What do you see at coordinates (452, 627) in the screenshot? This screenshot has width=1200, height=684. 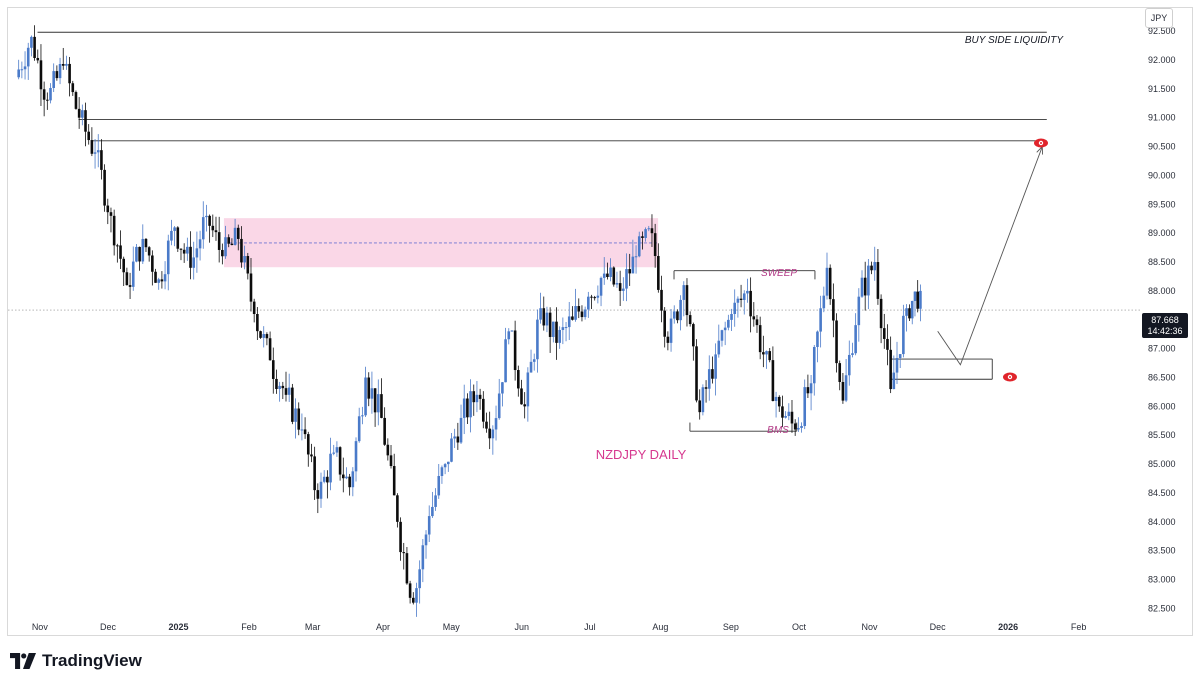 I see `x-tick-label: May` at bounding box center [452, 627].